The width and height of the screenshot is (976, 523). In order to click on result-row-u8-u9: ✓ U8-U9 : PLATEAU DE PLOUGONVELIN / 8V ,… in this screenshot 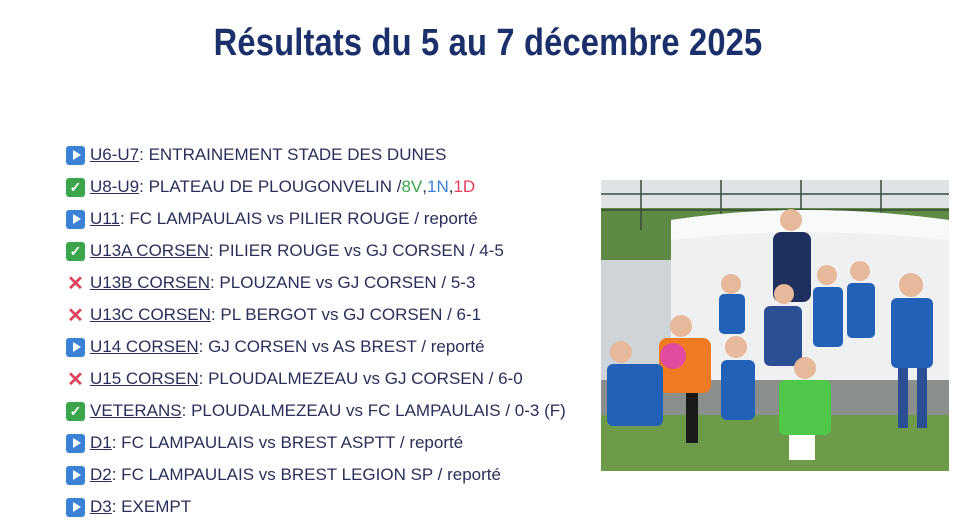, I will do `click(316, 187)`.